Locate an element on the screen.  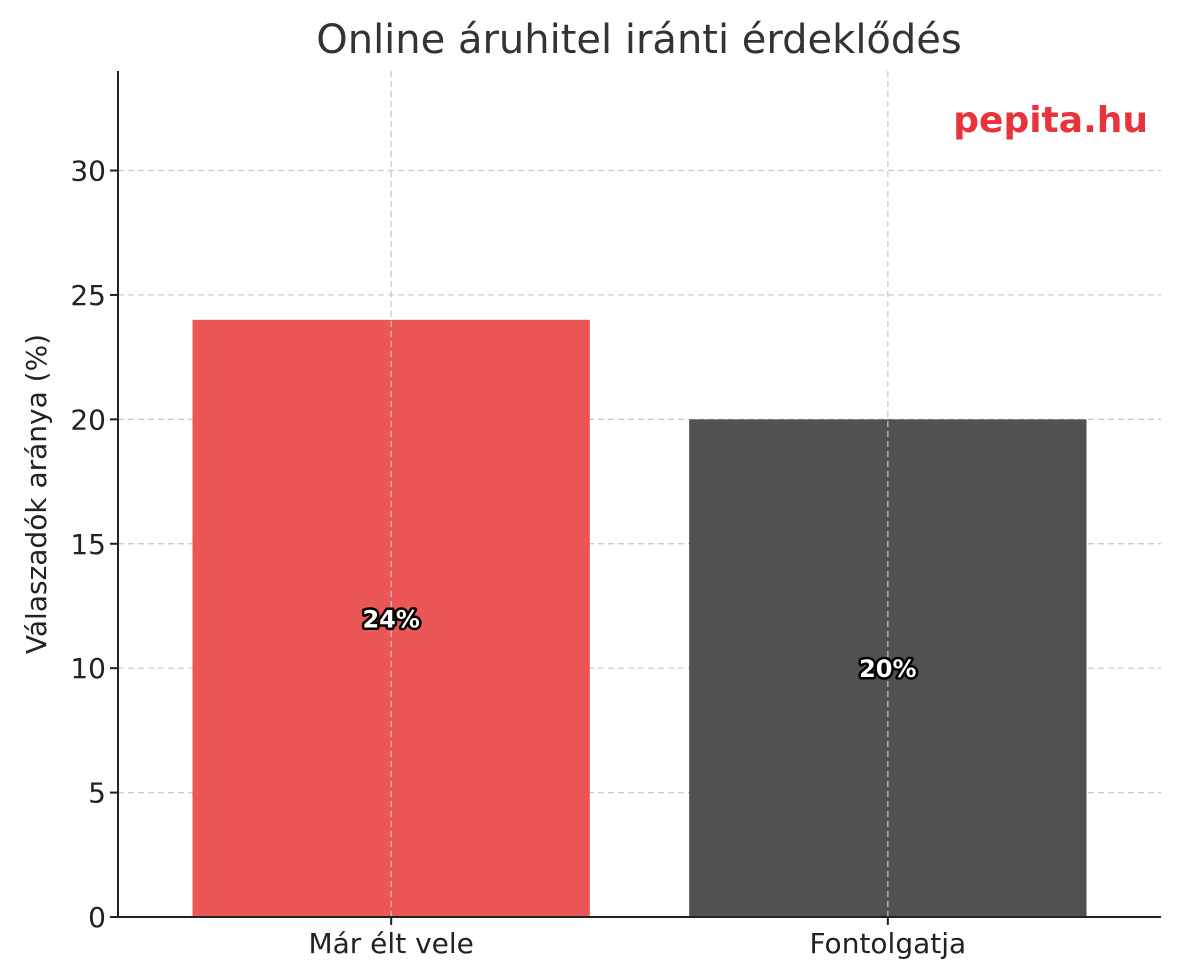
watermark-logo: pepita.hu is located at coordinates (1050, 120).